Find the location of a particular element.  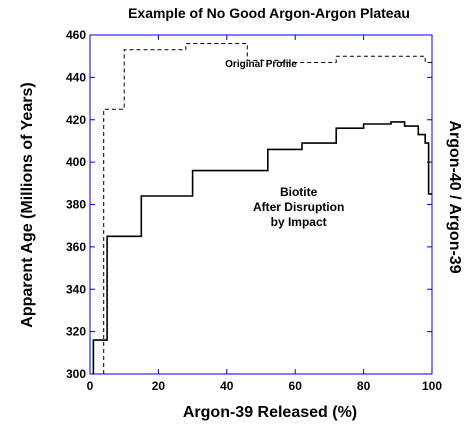

x-tick-label: 20 is located at coordinates (159, 386).